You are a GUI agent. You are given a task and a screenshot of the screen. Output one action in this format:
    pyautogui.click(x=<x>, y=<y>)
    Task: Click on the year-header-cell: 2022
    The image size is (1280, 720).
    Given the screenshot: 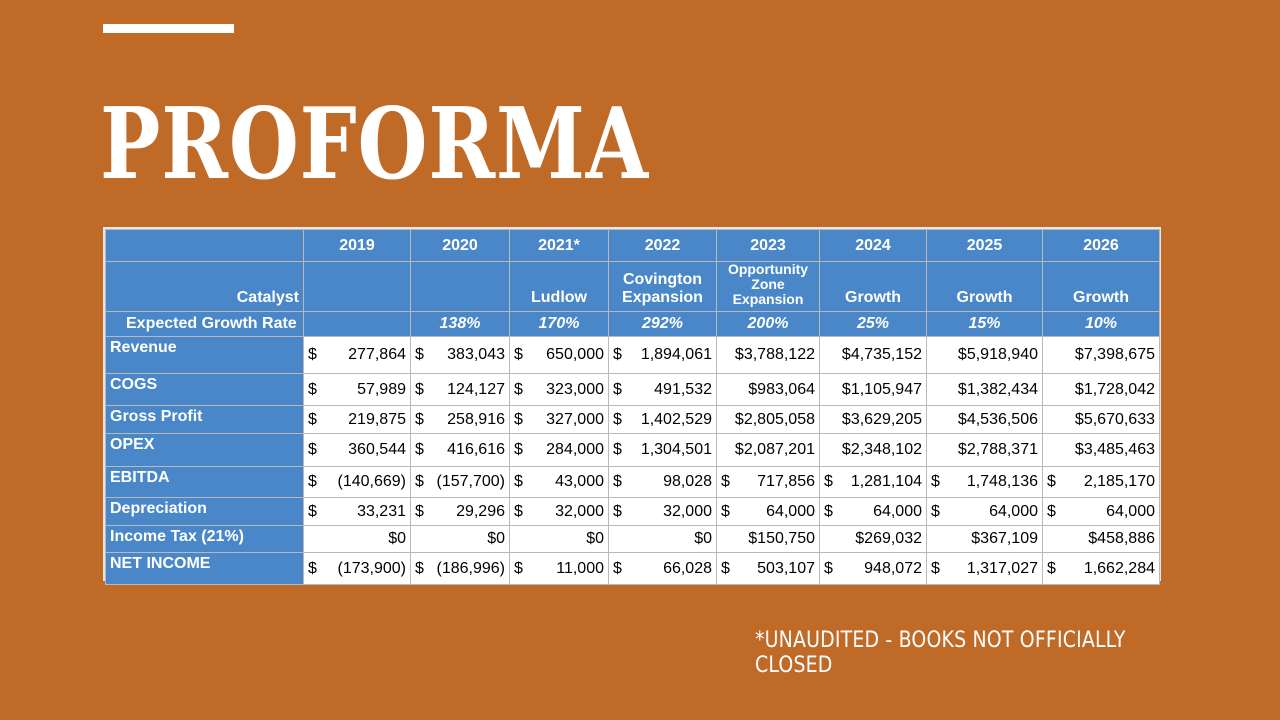 What is the action you would take?
    pyautogui.click(x=662, y=245)
    